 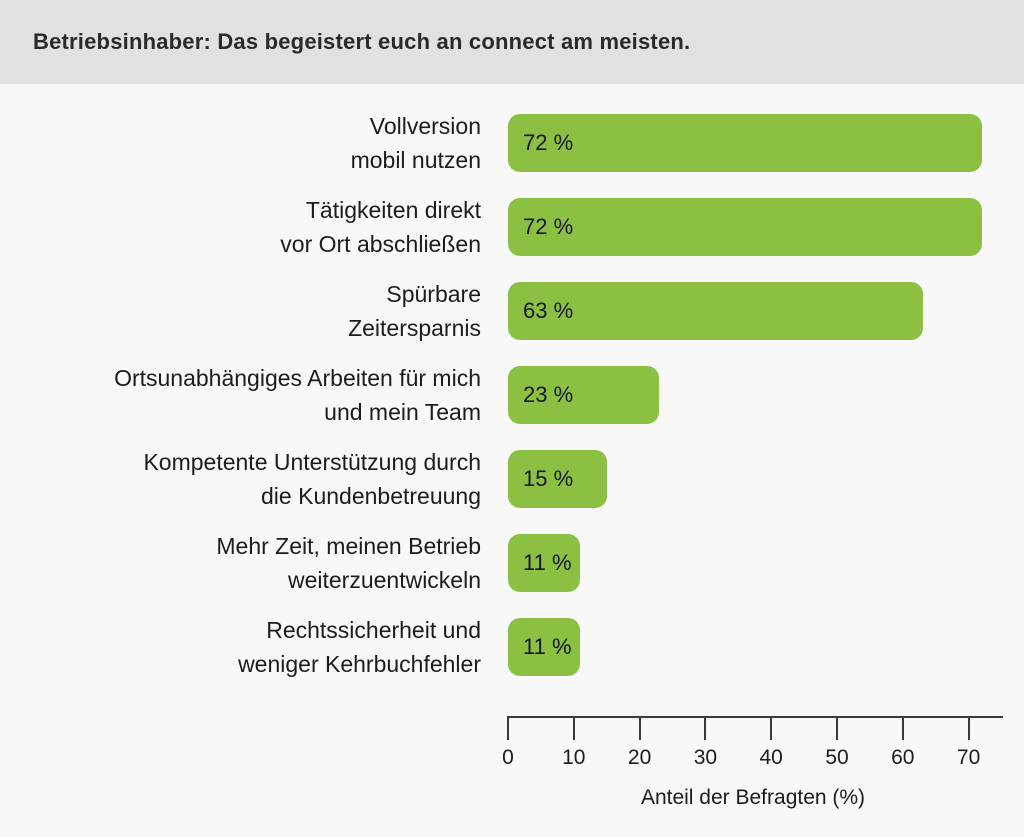 I want to click on category-label-line: Kompetente Unterstützung durch, so click(x=312, y=462).